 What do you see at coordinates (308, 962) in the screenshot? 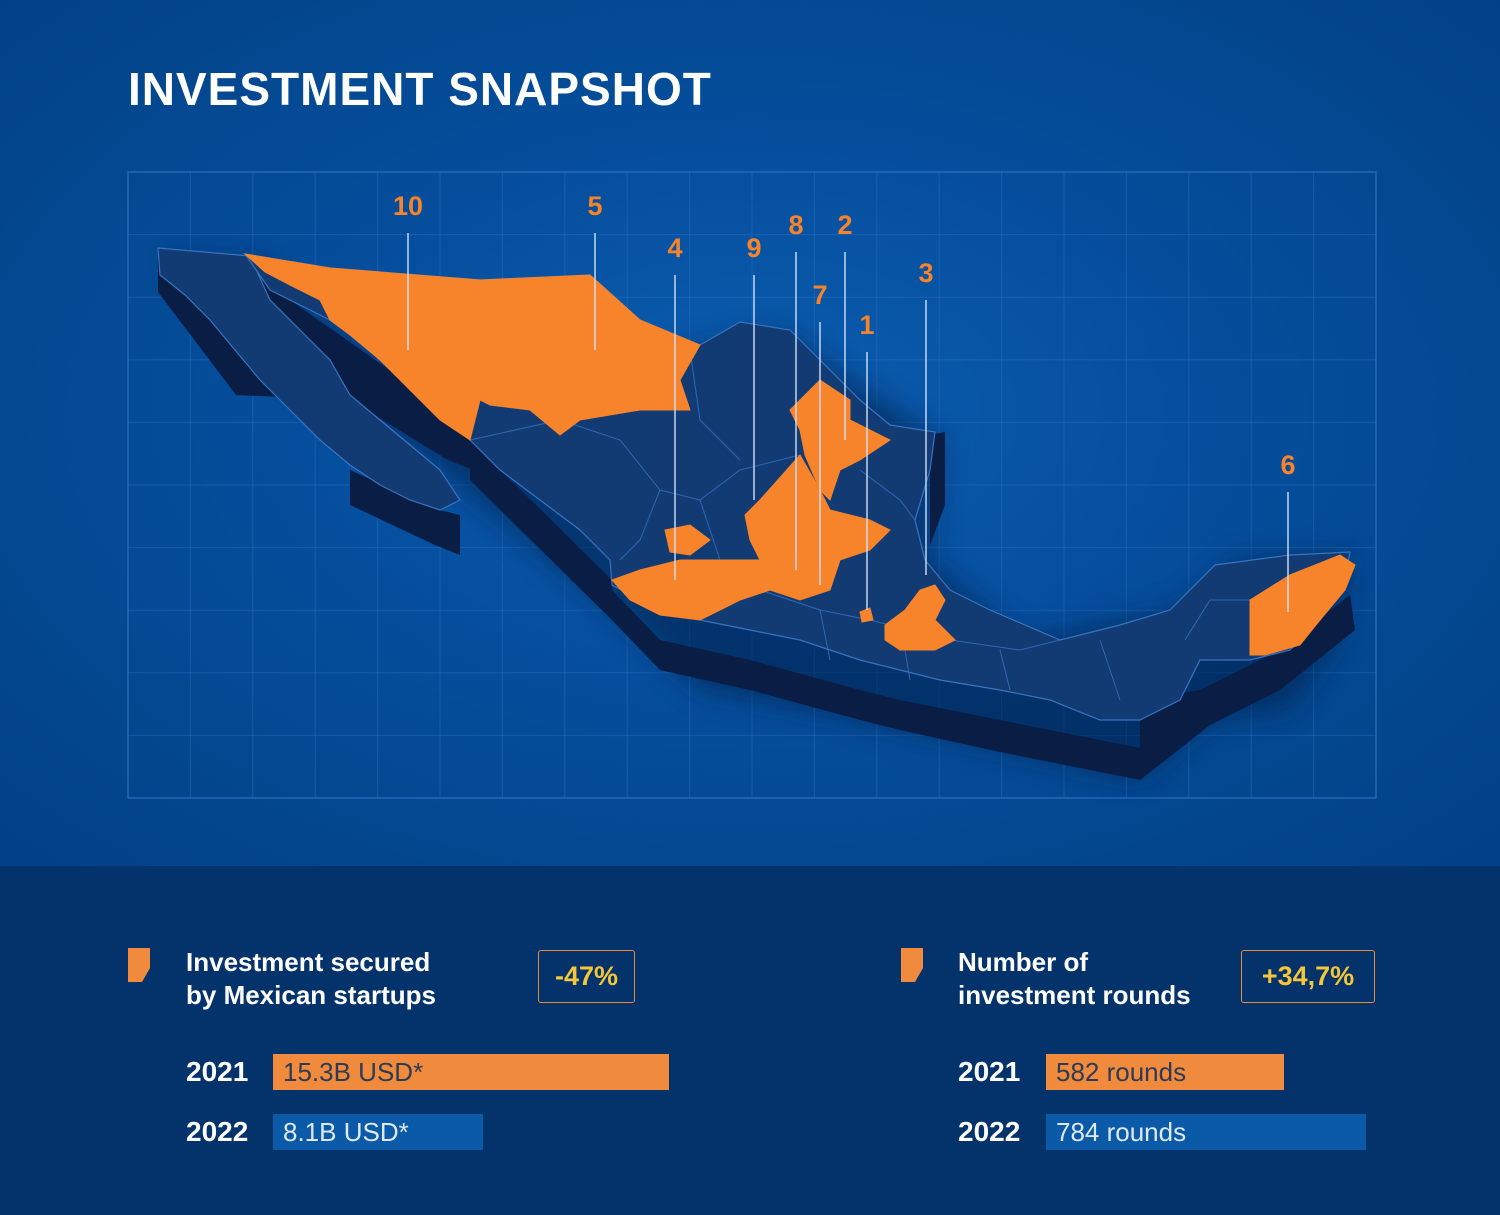
I see `metric-label-line: Investment secured` at bounding box center [308, 962].